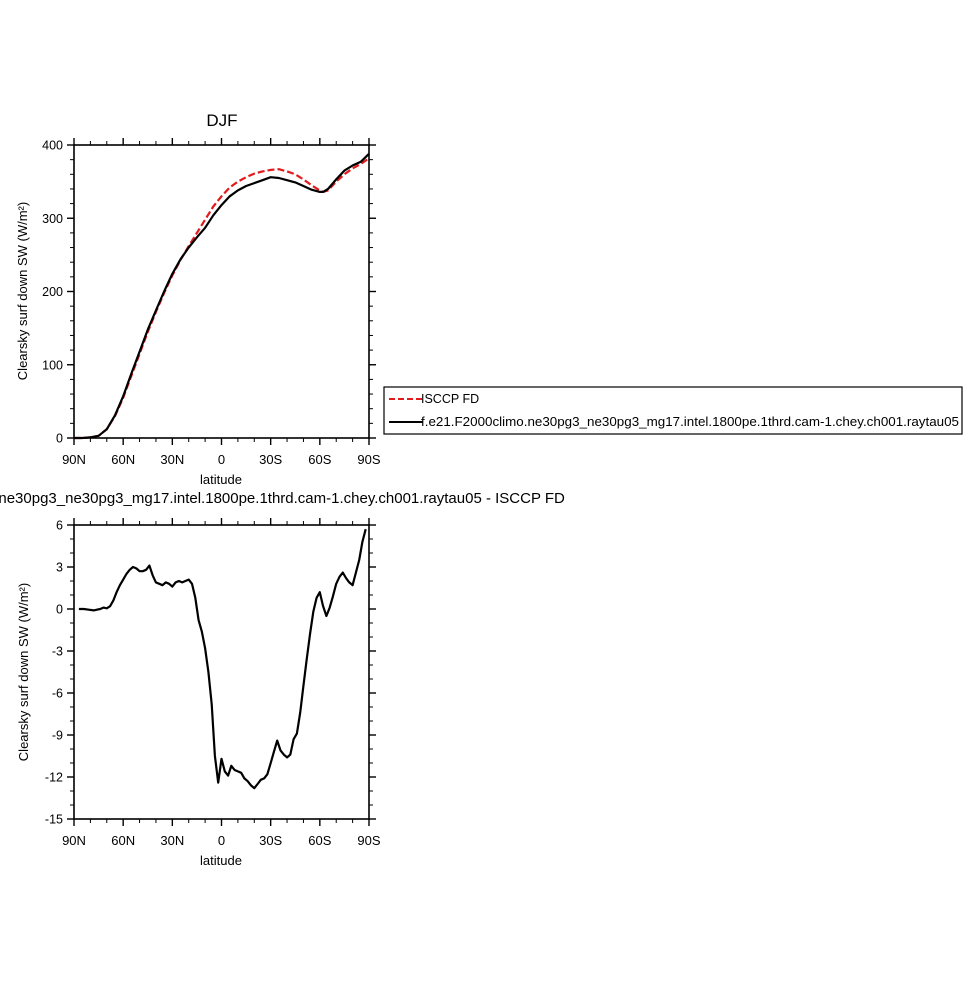  I want to click on difference-series-line, so click(222, 659).